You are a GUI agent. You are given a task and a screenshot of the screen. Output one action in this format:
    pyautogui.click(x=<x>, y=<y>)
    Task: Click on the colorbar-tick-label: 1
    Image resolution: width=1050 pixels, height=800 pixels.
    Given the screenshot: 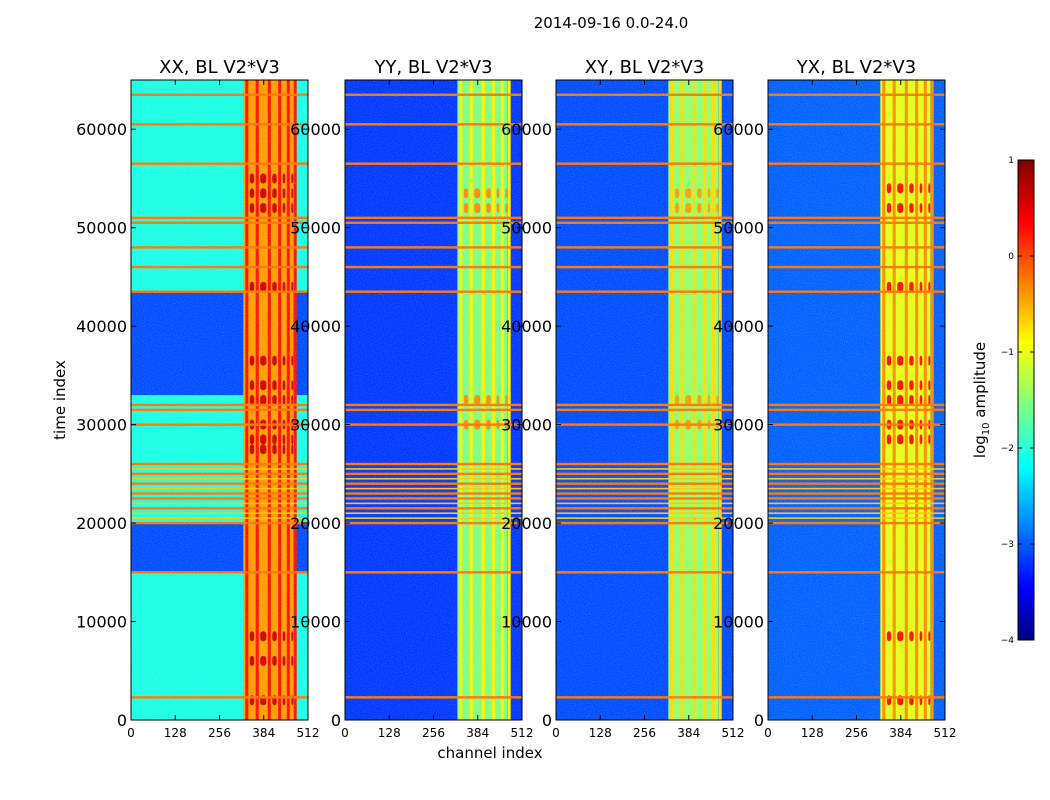 What is the action you would take?
    pyautogui.click(x=1011, y=161)
    